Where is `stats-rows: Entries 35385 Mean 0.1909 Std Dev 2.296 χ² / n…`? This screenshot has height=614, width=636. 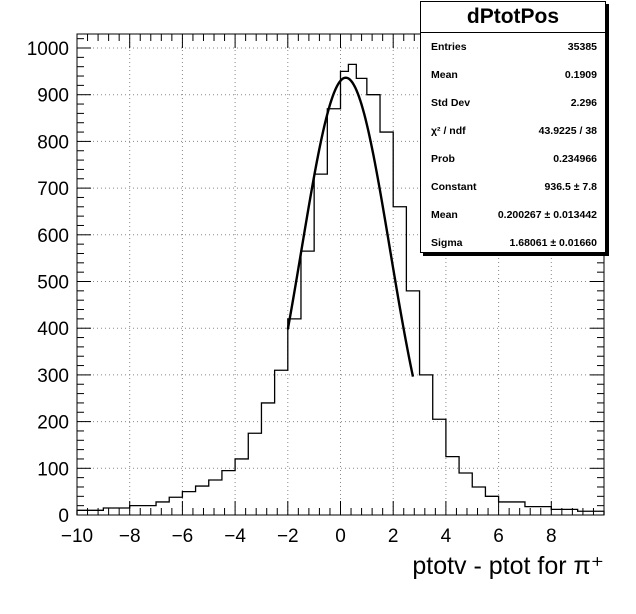
stats-rows: Entries 35385 Mean 0.1909 Std Dev 2.296 χ² / n… is located at coordinates (513, 145).